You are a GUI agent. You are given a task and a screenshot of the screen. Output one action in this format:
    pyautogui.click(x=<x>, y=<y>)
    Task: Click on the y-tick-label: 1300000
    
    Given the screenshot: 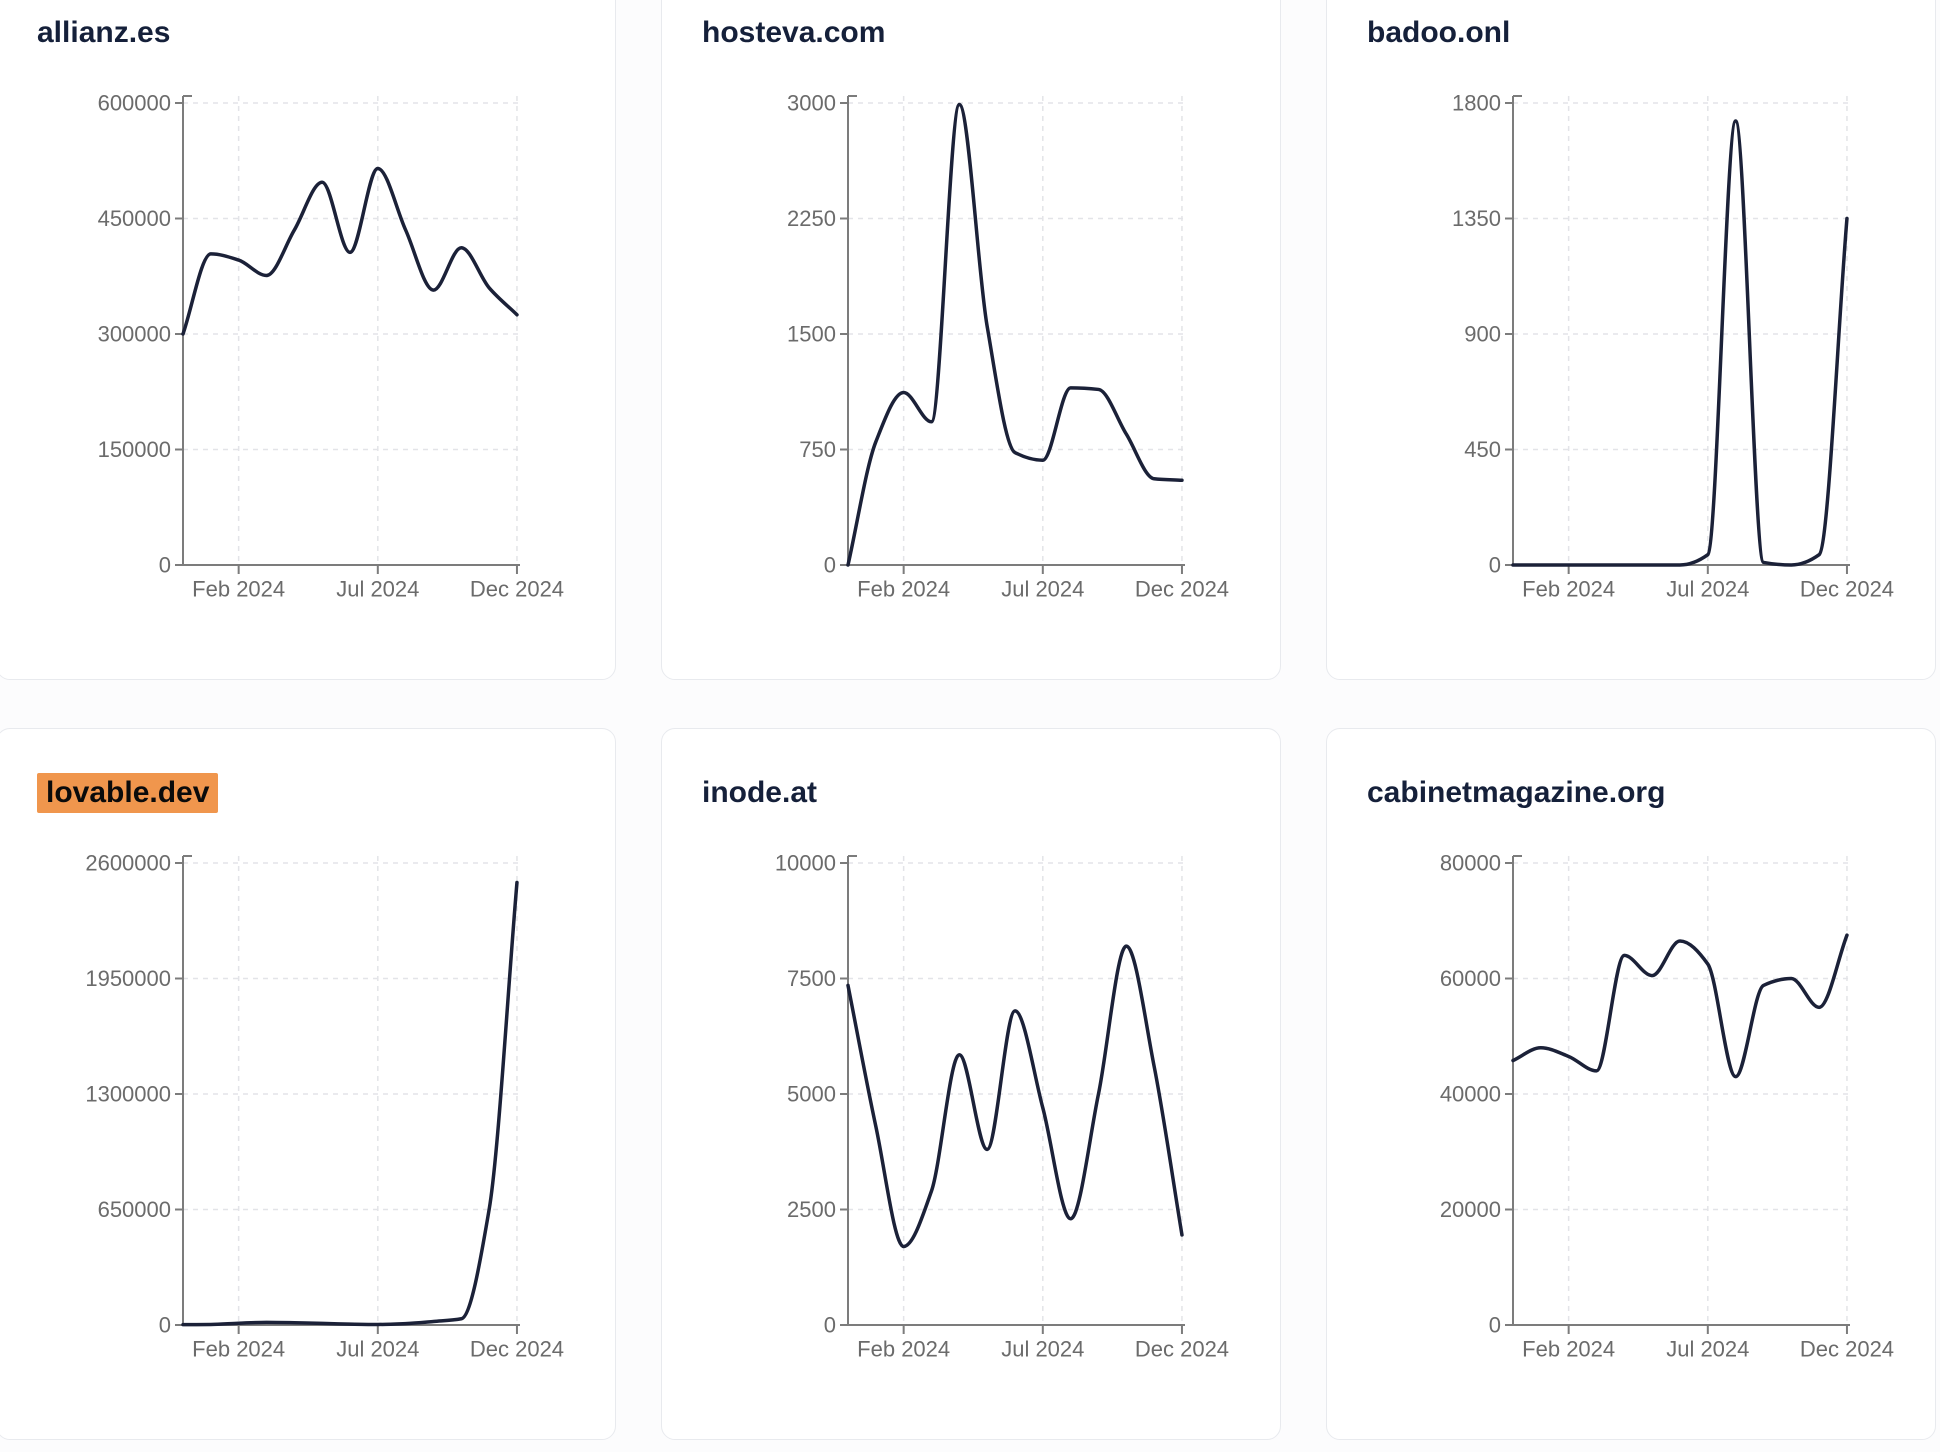 What is the action you would take?
    pyautogui.click(x=128, y=1093)
    